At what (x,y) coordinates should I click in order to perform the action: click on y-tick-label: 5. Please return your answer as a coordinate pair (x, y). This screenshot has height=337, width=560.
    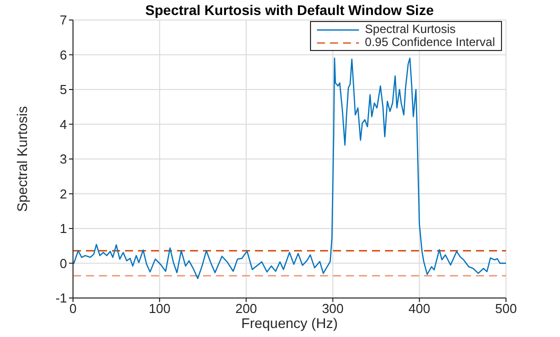
    Looking at the image, I should click on (63, 90).